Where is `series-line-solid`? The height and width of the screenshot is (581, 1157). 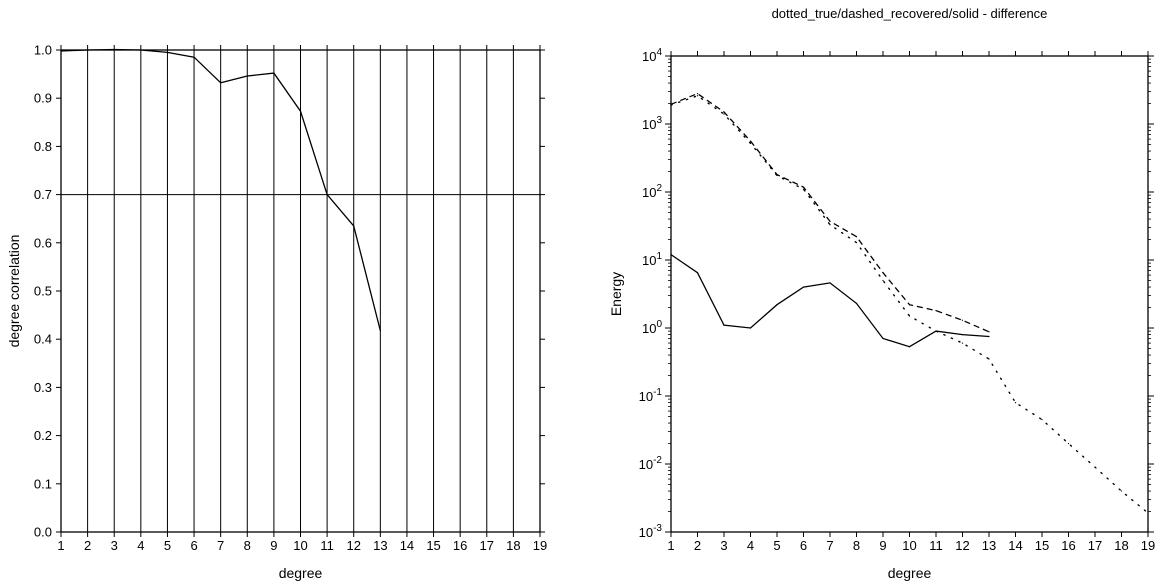
series-line-solid is located at coordinates (830, 301).